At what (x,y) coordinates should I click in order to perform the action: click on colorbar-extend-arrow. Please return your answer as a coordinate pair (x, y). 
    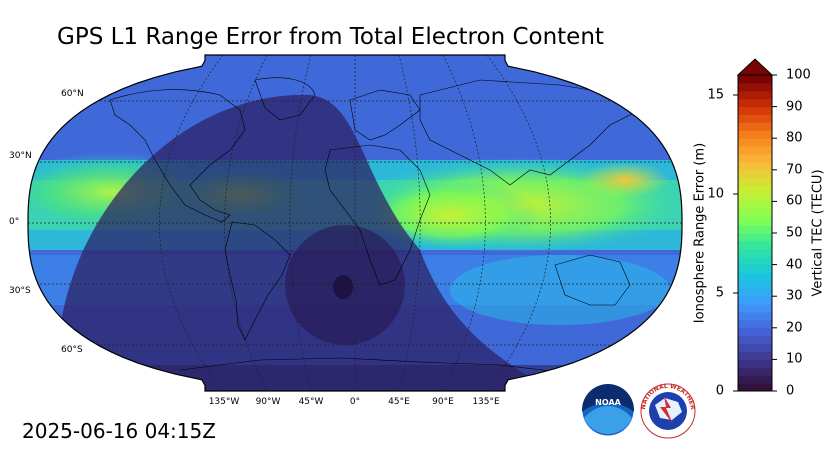
    Looking at the image, I should click on (755, 67).